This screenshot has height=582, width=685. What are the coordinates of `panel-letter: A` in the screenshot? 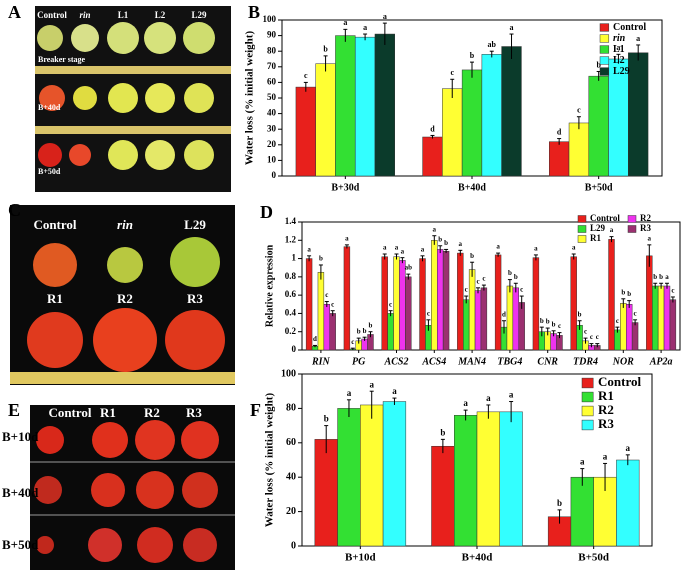 It's located at (14, 12).